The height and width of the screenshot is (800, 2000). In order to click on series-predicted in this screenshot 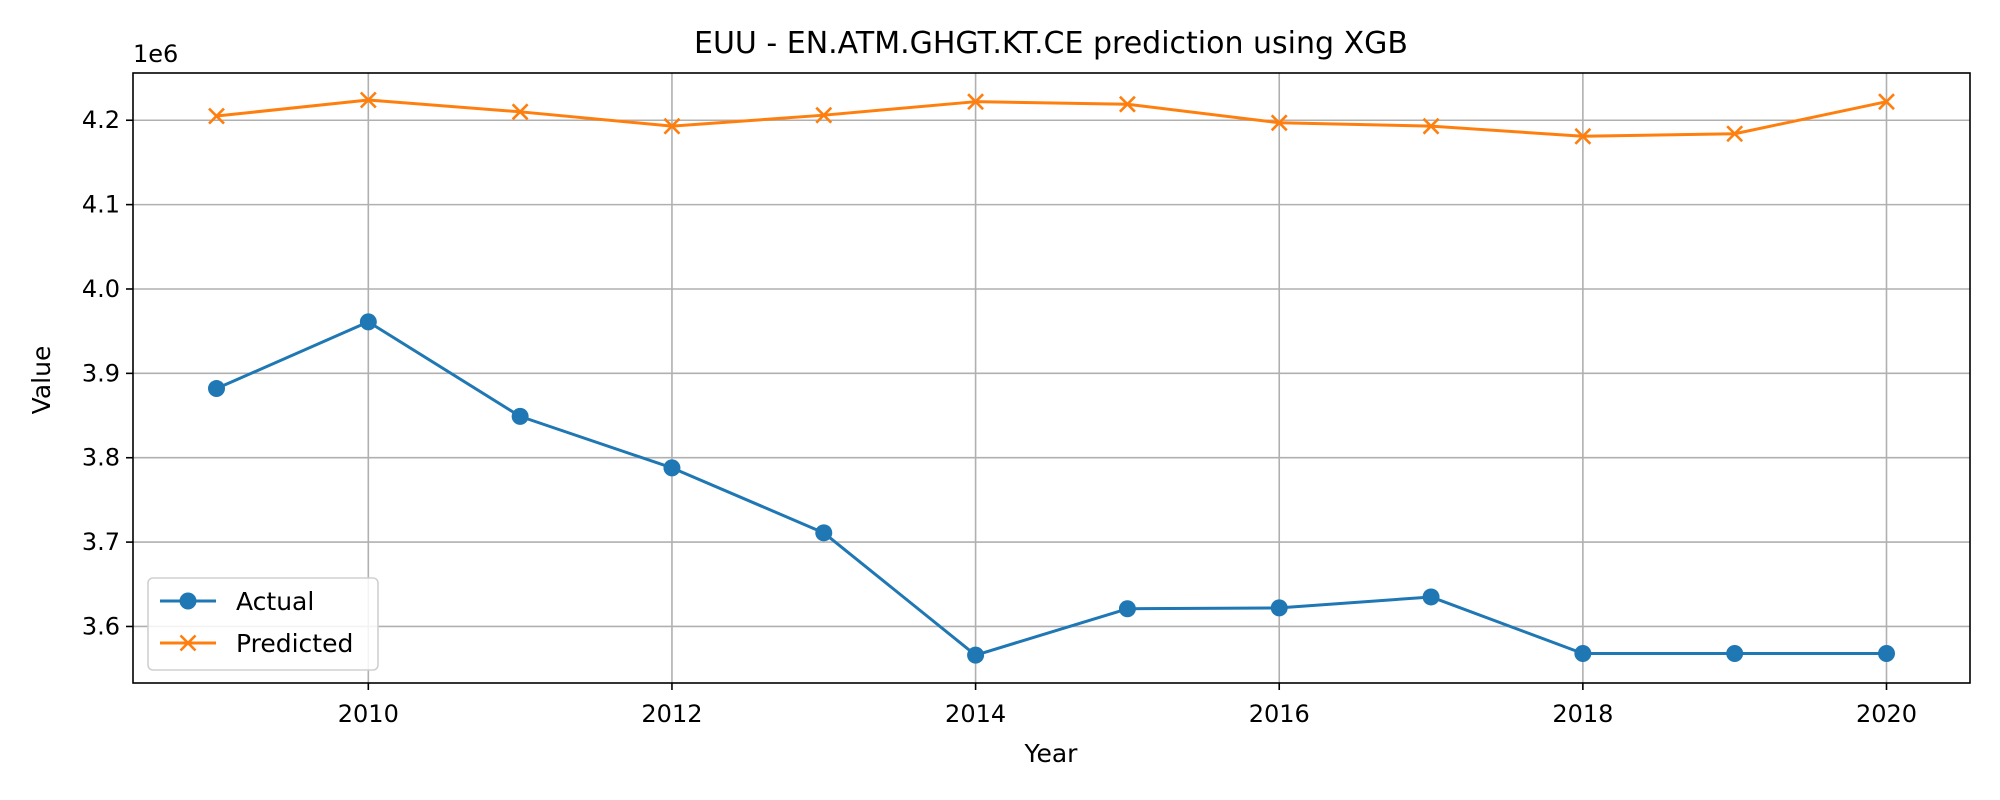, I will do `click(1051, 118)`.